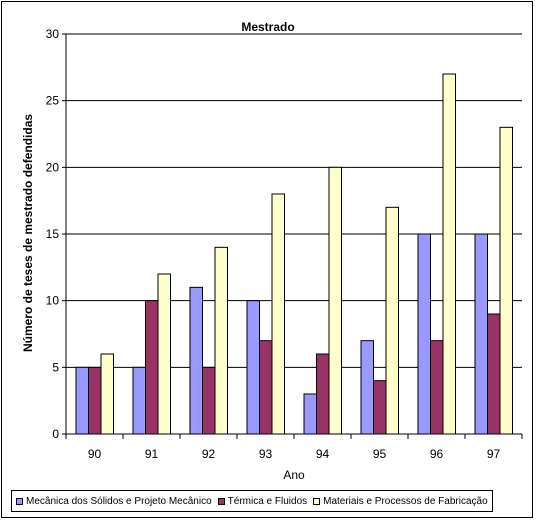 The width and height of the screenshot is (536, 521). Describe the element at coordinates (294, 475) in the screenshot. I see `x-axis-label: Ano` at that location.